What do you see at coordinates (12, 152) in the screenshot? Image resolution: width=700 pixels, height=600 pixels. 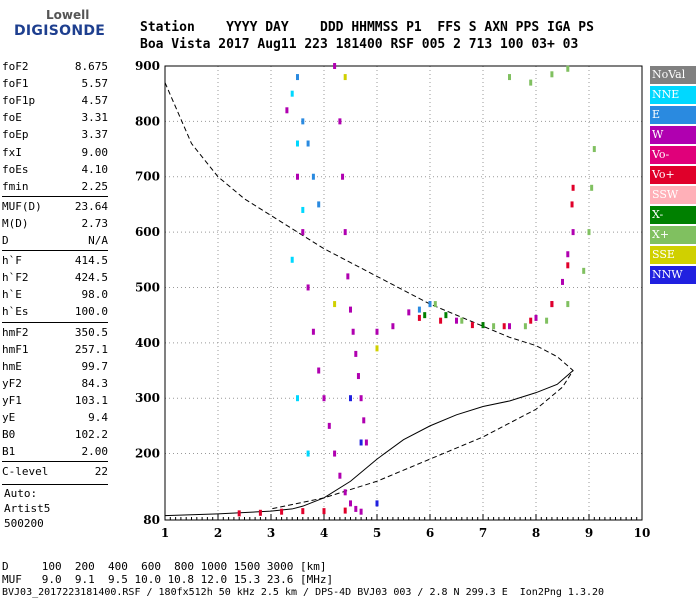 I see `param-key: fxI` at bounding box center [12, 152].